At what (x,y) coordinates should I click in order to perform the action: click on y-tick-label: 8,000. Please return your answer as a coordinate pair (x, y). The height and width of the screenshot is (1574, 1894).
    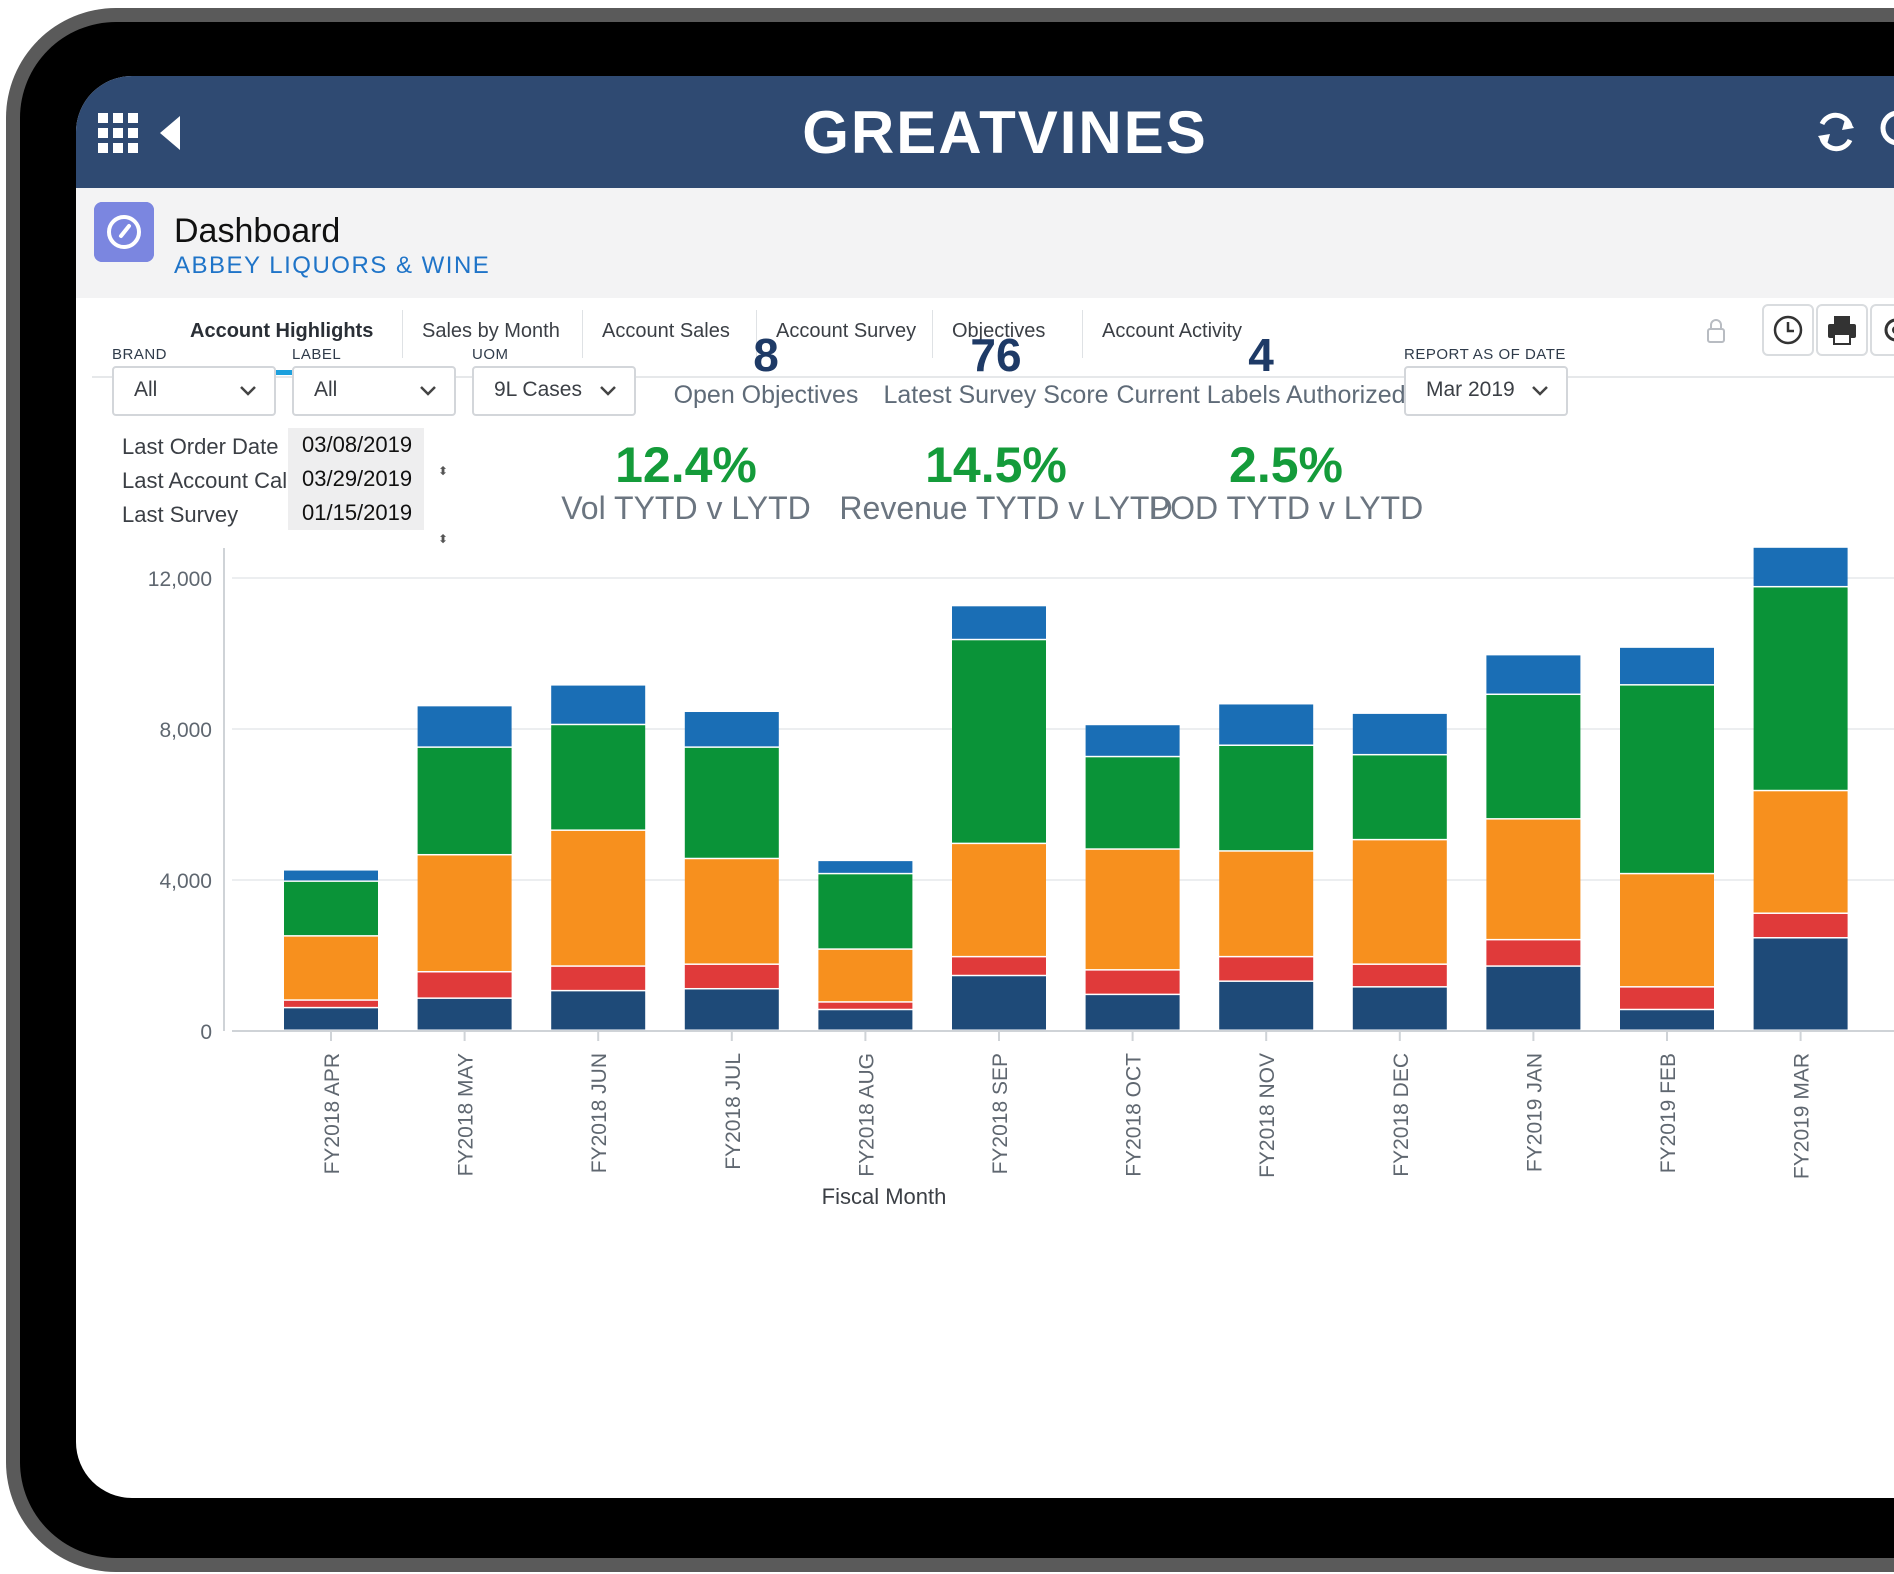
    Looking at the image, I should click on (185, 730).